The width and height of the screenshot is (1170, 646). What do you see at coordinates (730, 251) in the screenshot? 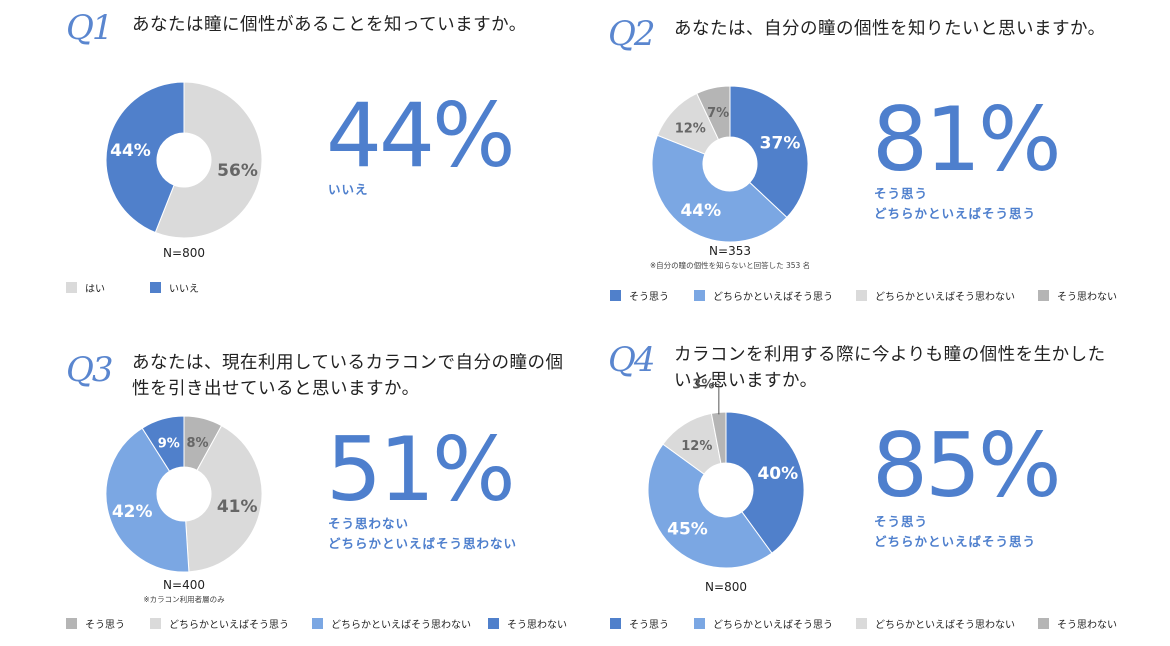
I see `q2-sample-size: N=353` at bounding box center [730, 251].